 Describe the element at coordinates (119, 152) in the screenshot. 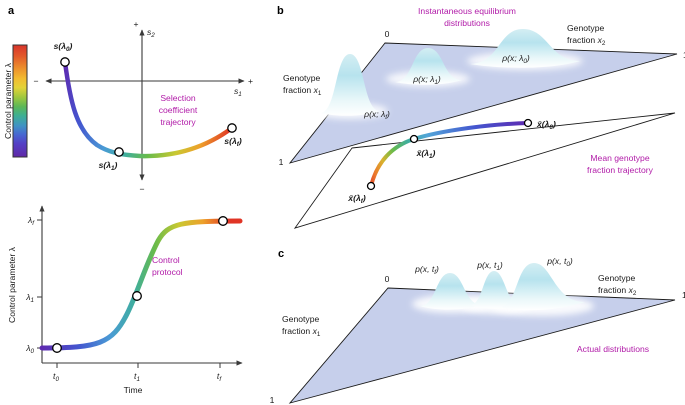

I see `trajectory-point-lambda1` at that location.